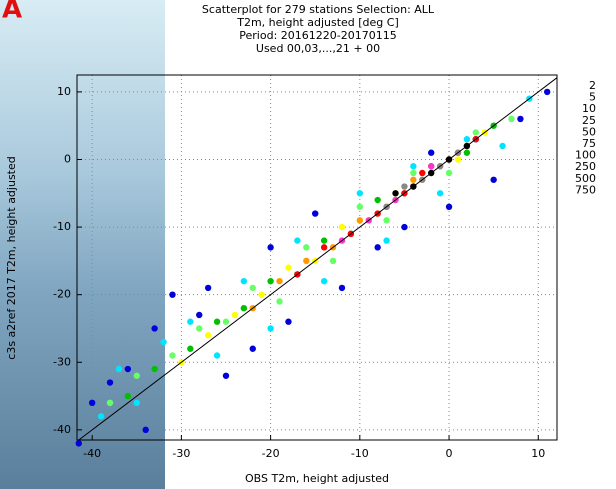 This screenshot has width=616, height=489. I want to click on legend-entry: 100, so click(585, 155).